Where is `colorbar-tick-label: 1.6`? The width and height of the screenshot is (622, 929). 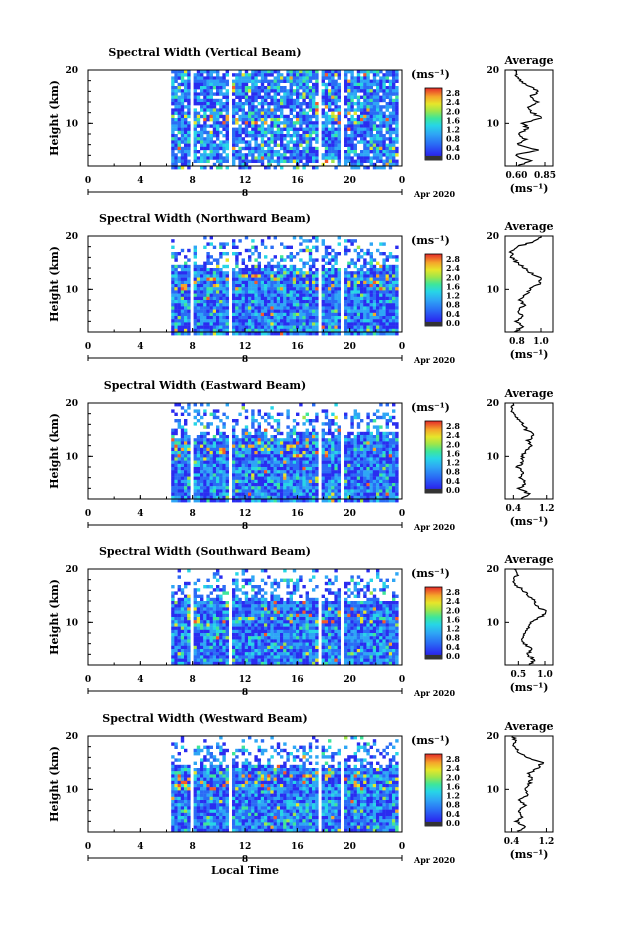
colorbar-tick-label: 1.6 is located at coordinates (453, 286).